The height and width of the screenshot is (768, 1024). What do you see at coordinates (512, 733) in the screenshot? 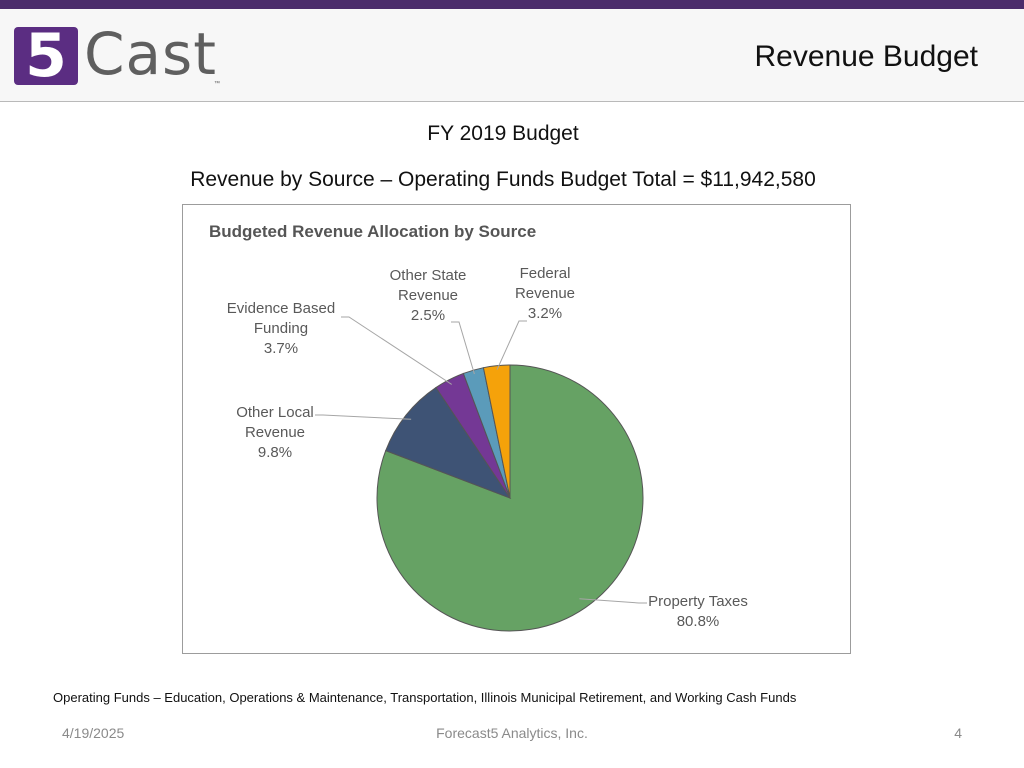
I see `footer-company: Forecast5 Analytics, Inc.` at bounding box center [512, 733].